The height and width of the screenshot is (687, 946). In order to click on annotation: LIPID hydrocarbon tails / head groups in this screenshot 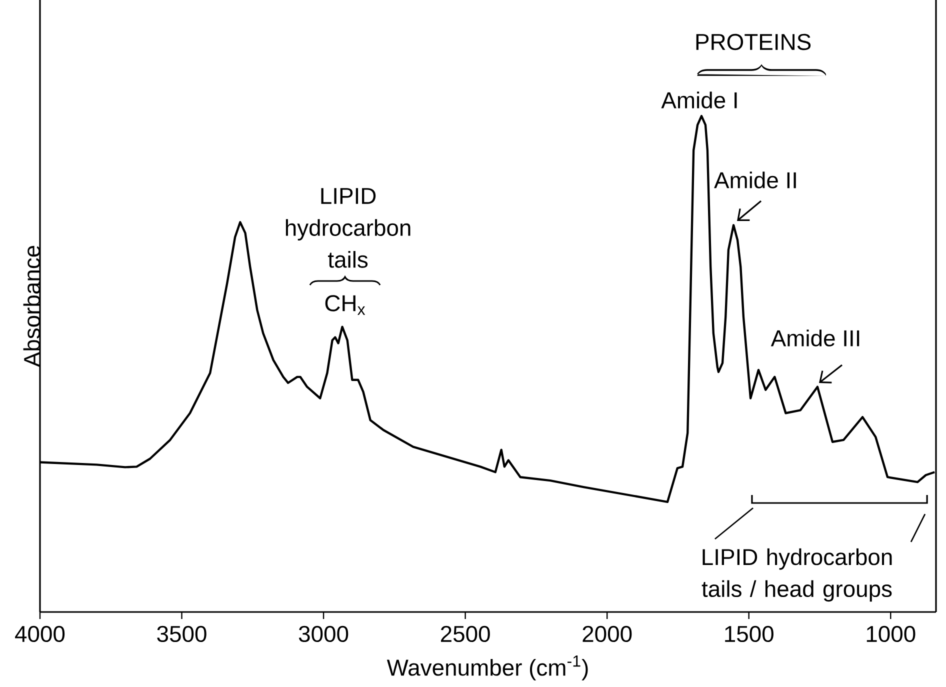, I will do `click(797, 575)`.